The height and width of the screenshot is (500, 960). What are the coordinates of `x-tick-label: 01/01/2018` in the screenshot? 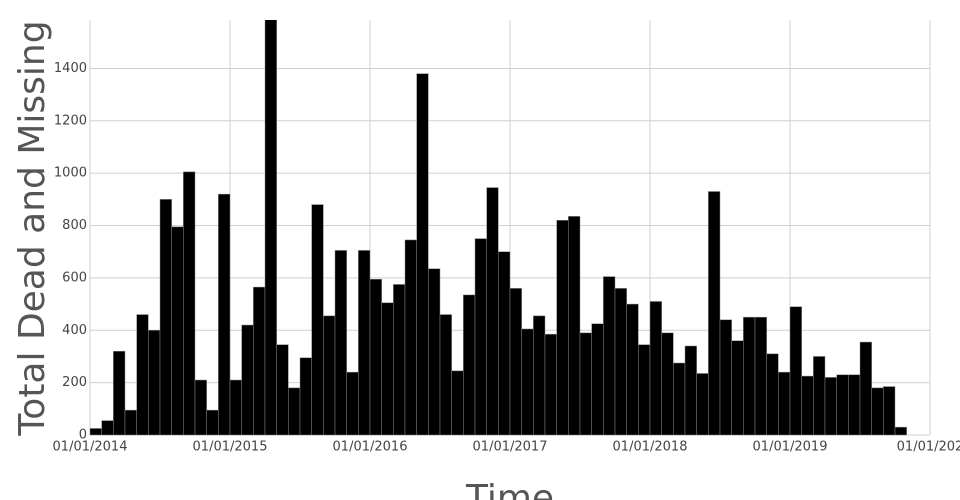 It's located at (650, 447).